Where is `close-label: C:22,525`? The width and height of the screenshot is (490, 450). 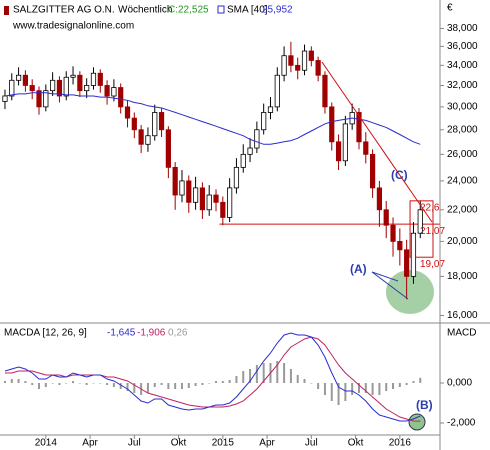 close-label: C:22,525 is located at coordinates (188, 10).